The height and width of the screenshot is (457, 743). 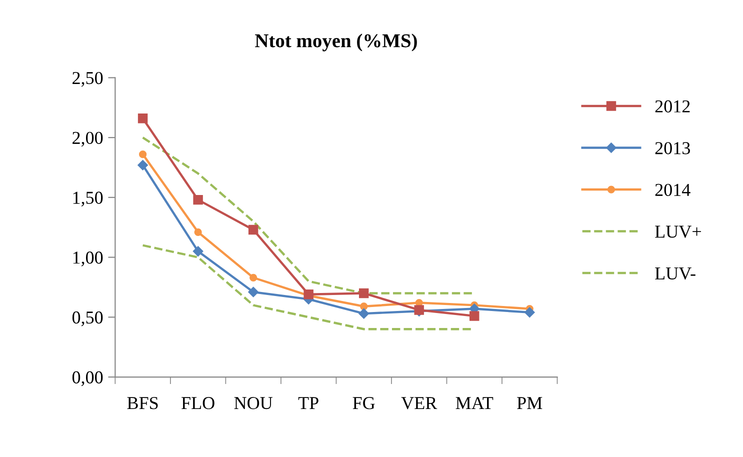 I want to click on legend-label: 2014, so click(x=672, y=190).